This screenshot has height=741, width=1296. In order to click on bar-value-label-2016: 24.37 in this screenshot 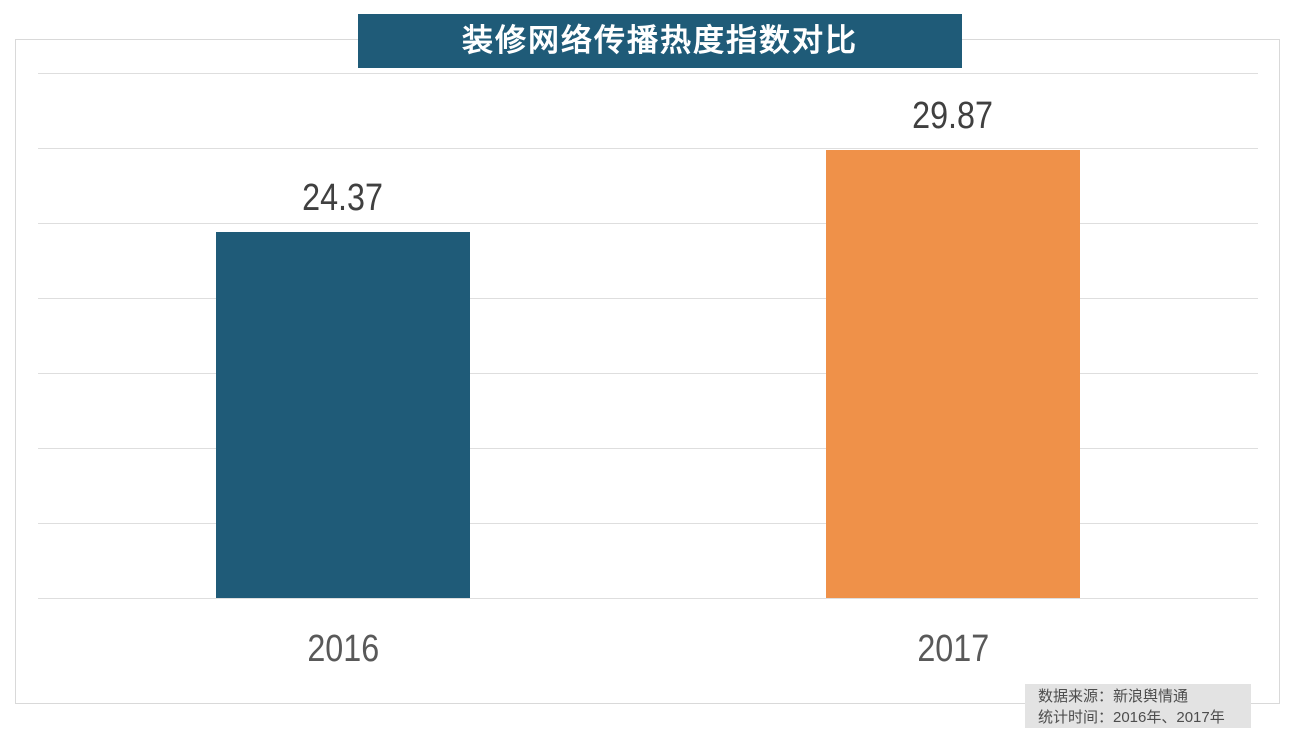, I will do `click(343, 198)`.